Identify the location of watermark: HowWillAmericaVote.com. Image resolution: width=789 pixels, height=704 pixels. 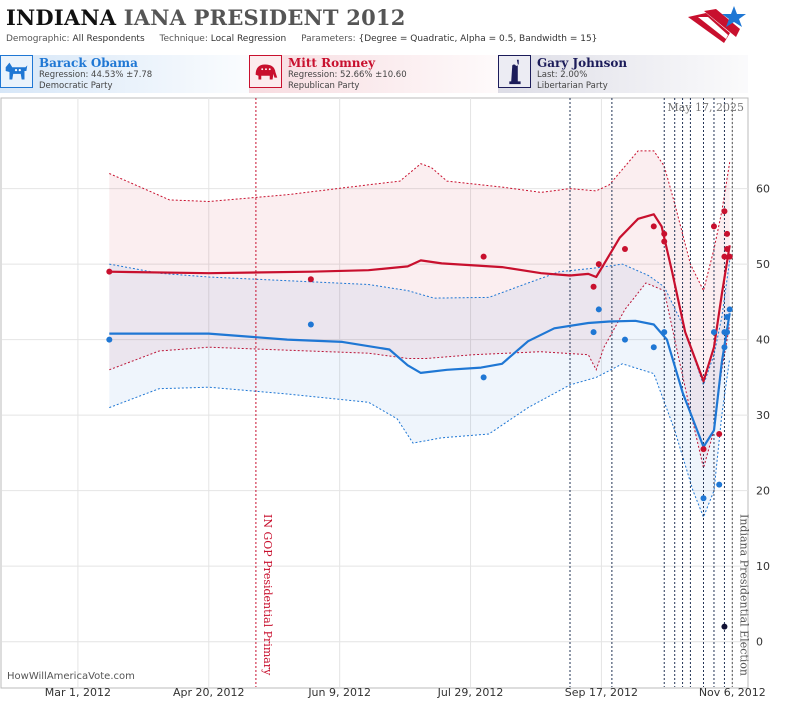
(71, 676).